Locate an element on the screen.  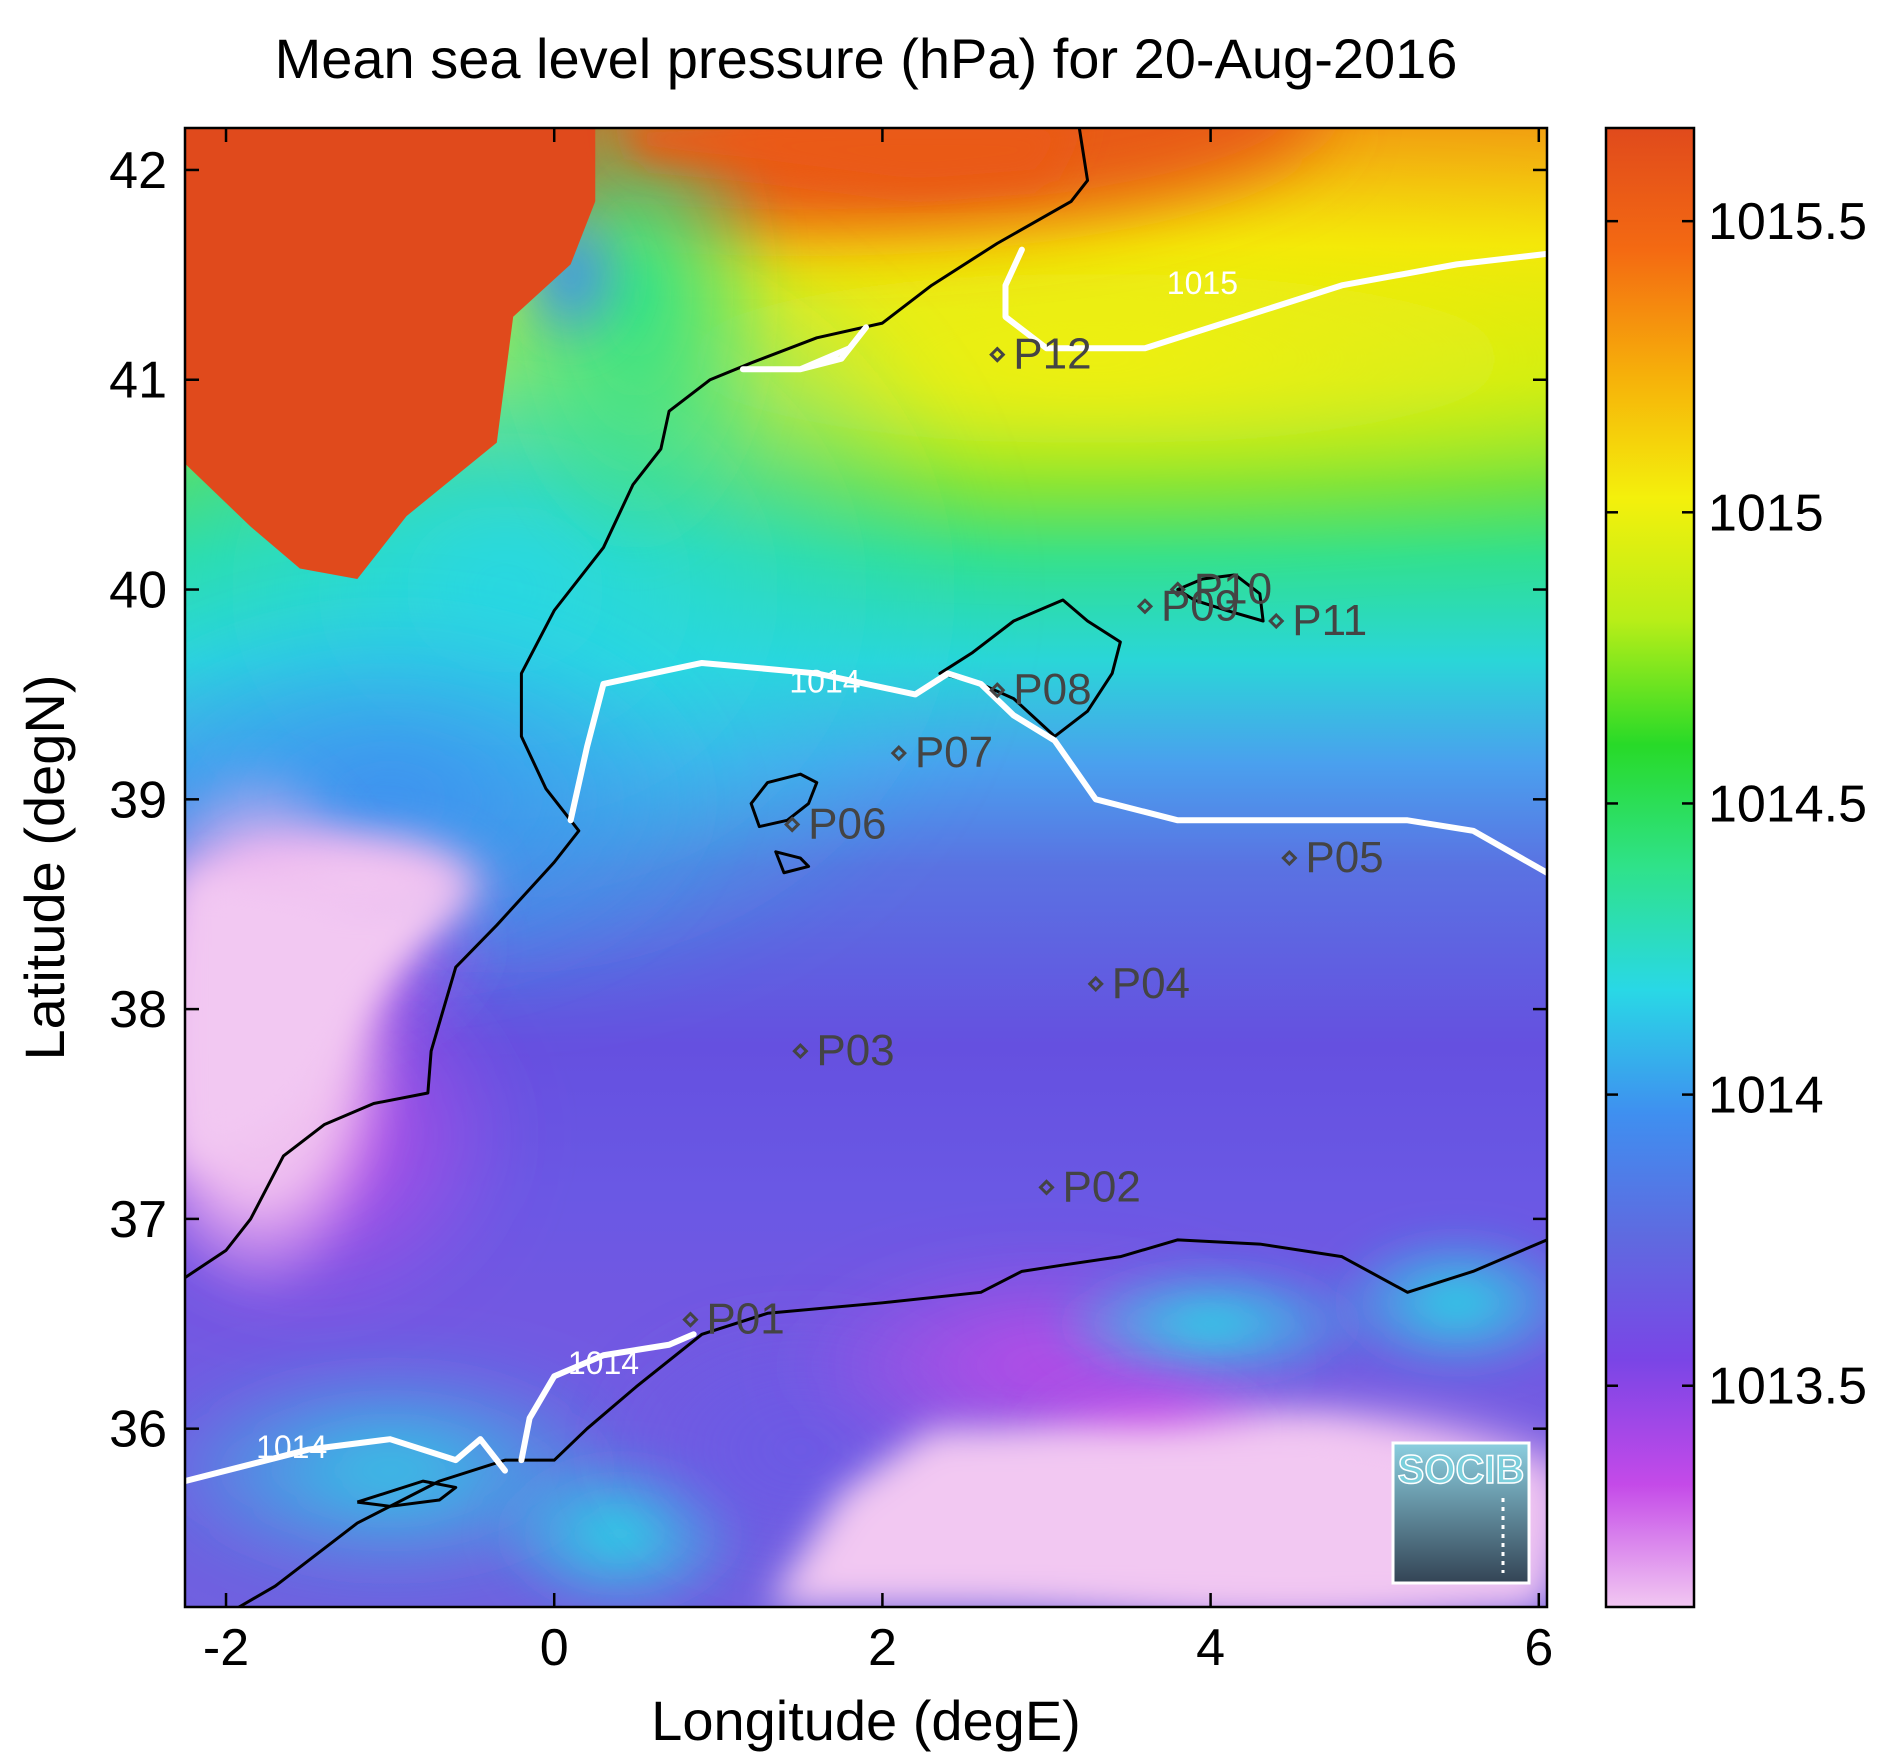
colorbar-bar is located at coordinates (1650, 867).